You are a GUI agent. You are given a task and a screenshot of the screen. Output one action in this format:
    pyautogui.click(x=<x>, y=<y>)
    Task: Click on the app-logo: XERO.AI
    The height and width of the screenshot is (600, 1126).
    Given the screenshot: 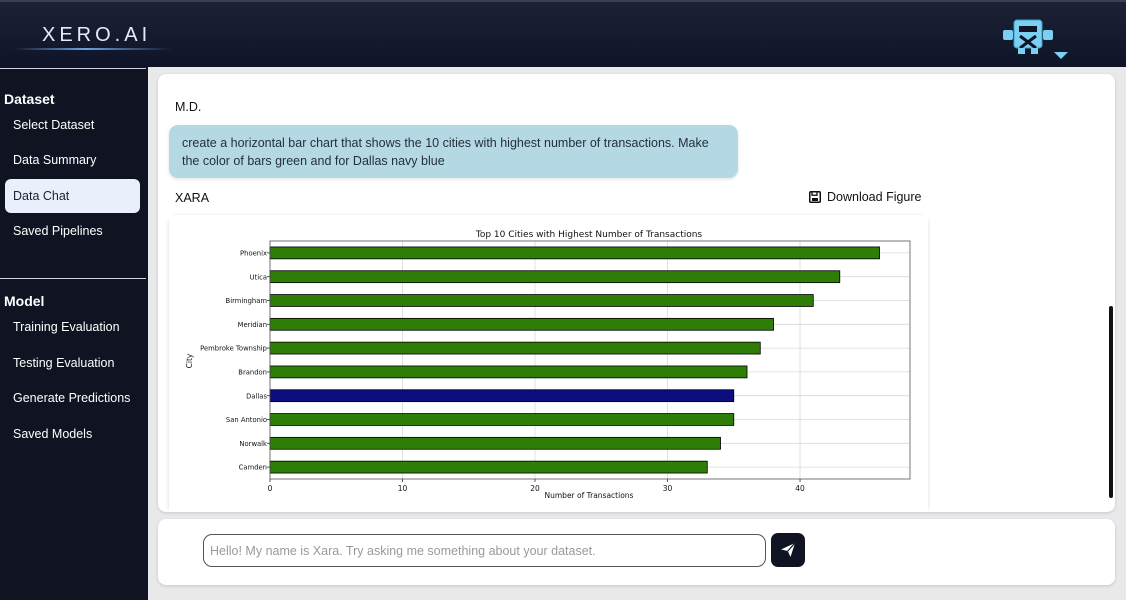 What is the action you would take?
    pyautogui.click(x=97, y=35)
    